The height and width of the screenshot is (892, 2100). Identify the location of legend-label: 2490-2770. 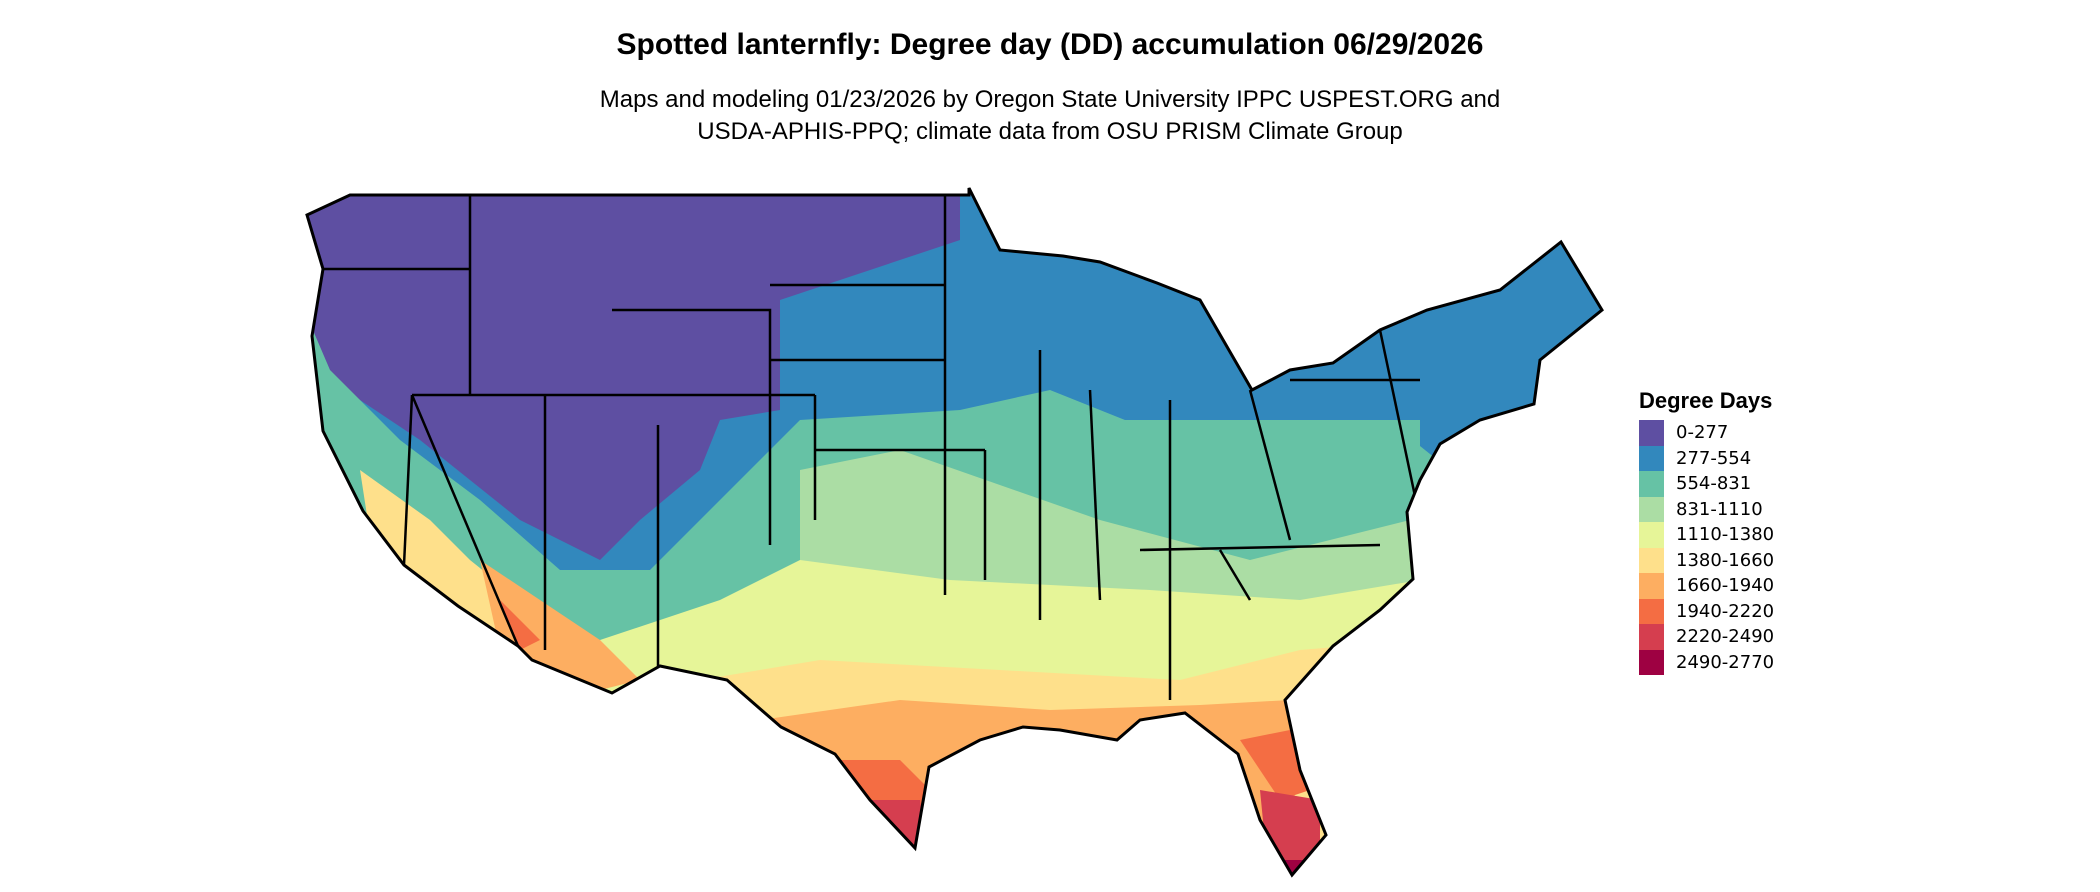
(1725, 662).